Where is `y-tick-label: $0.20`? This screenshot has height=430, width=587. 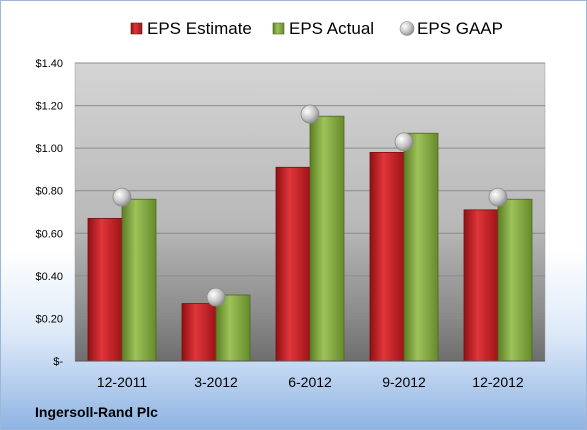 y-tick-label: $0.20 is located at coordinates (49, 319).